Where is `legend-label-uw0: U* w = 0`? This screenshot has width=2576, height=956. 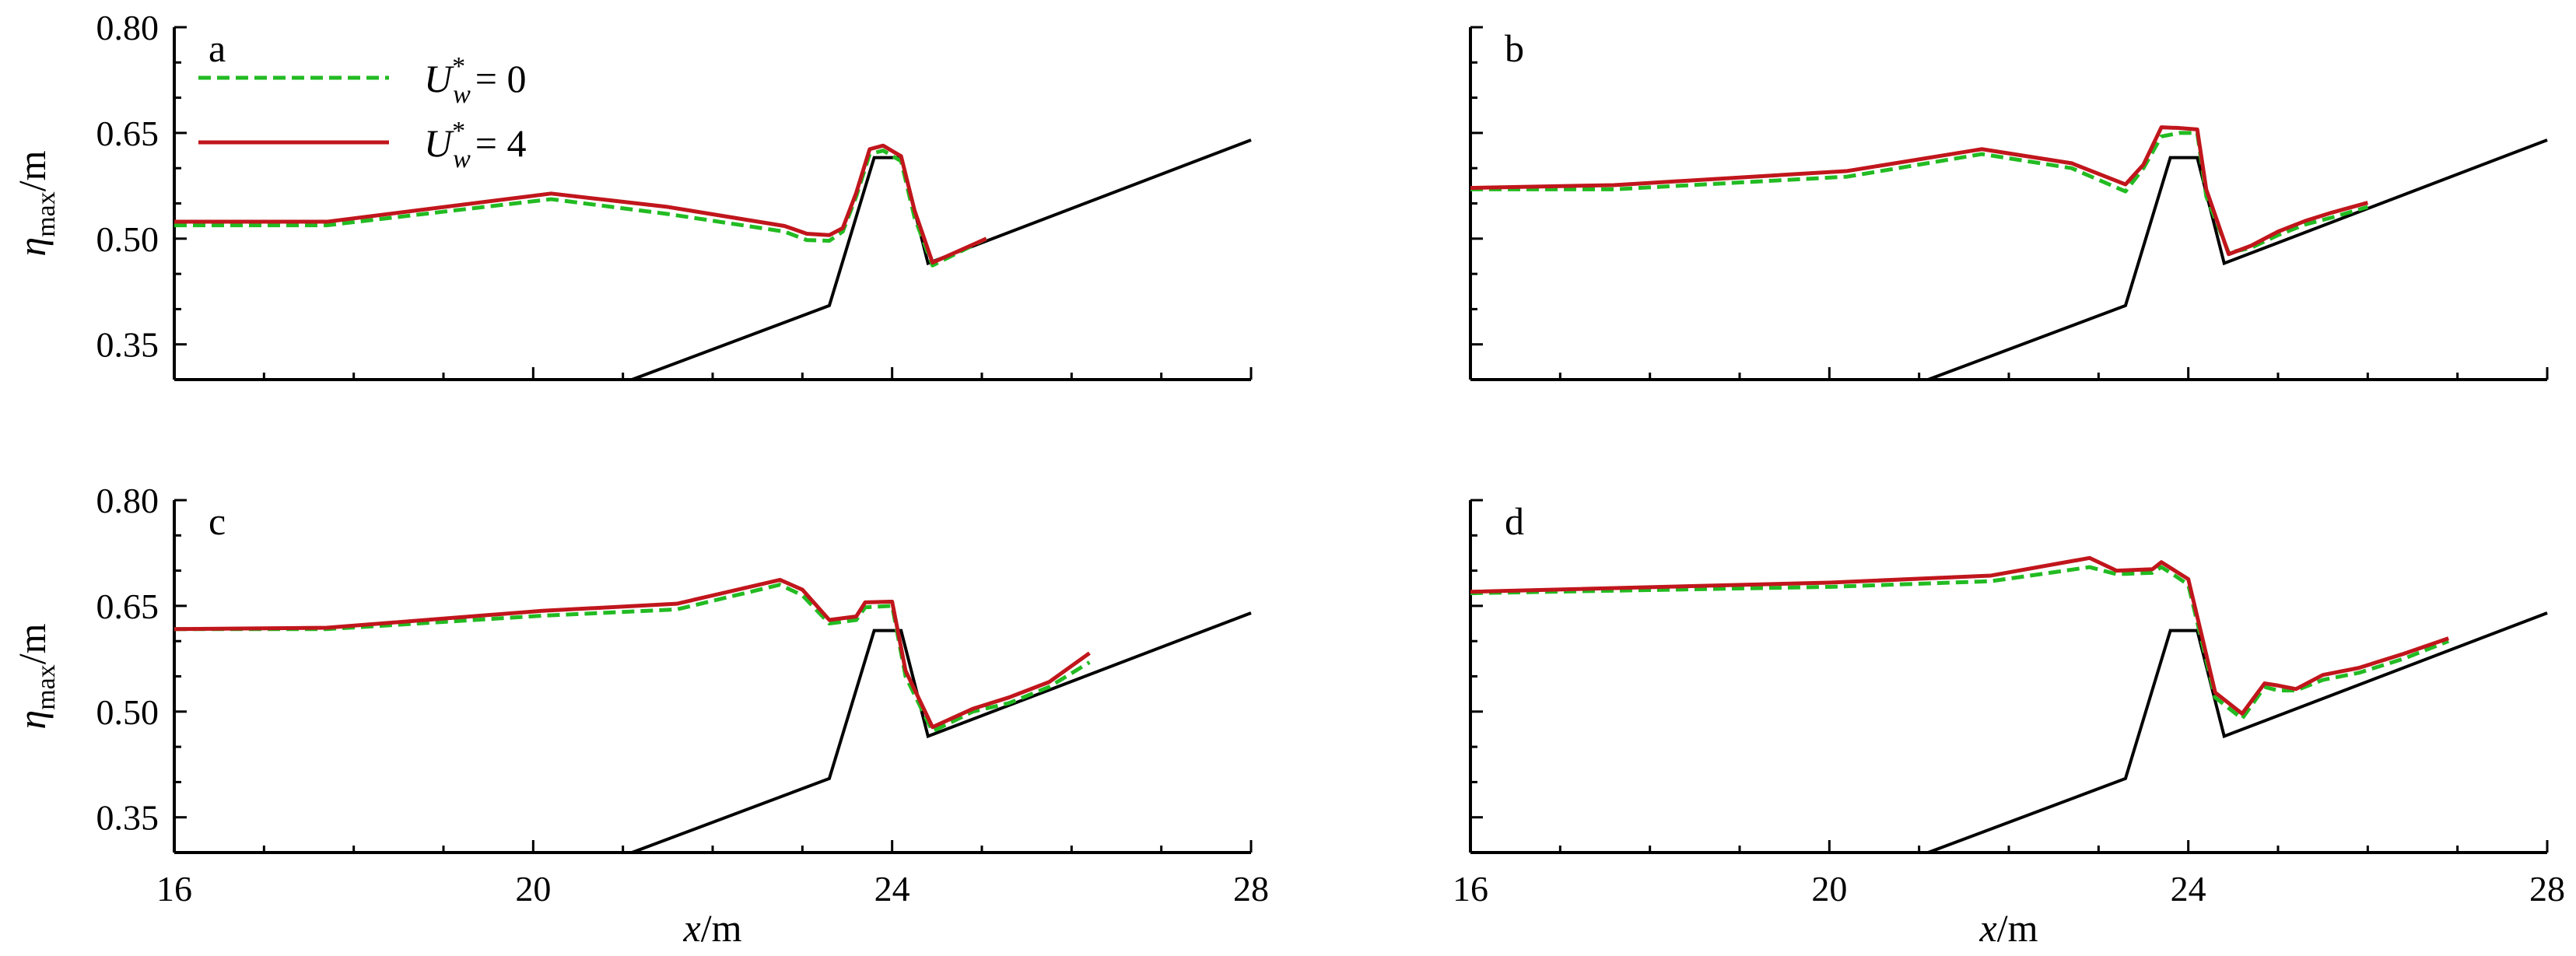 legend-label-uw0: U* w = 0 is located at coordinates (476, 81).